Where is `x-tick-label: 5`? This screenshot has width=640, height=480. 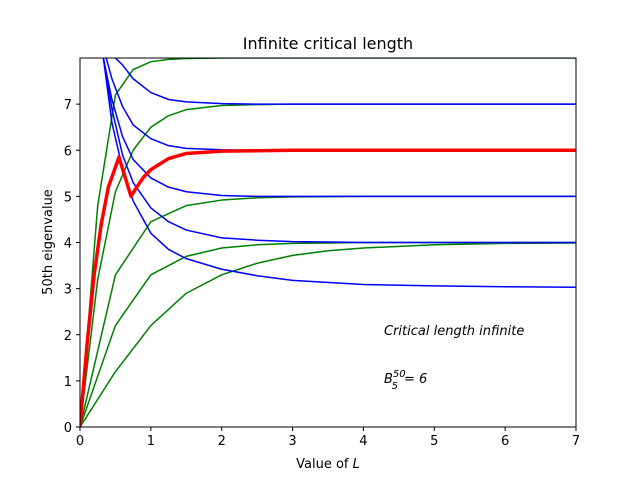
x-tick-label: 5 is located at coordinates (434, 441).